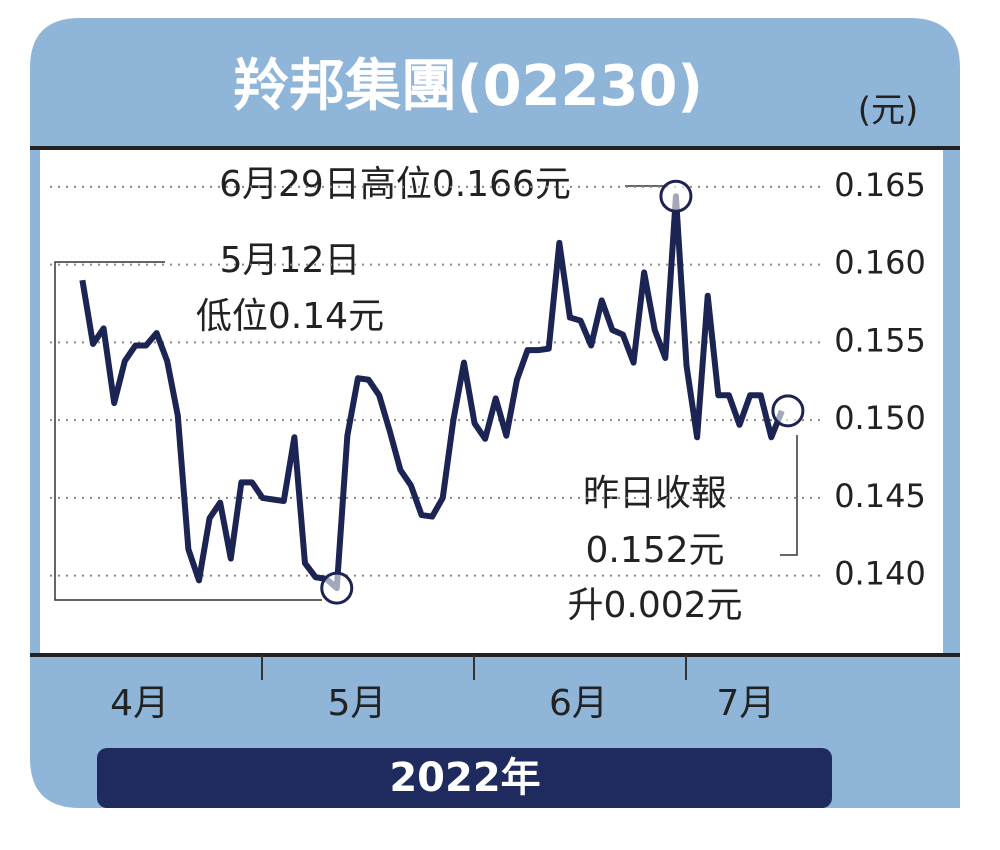 The image size is (1000, 850). Describe the element at coordinates (745, 703) in the screenshot. I see `x-tick-label: 7月` at that location.